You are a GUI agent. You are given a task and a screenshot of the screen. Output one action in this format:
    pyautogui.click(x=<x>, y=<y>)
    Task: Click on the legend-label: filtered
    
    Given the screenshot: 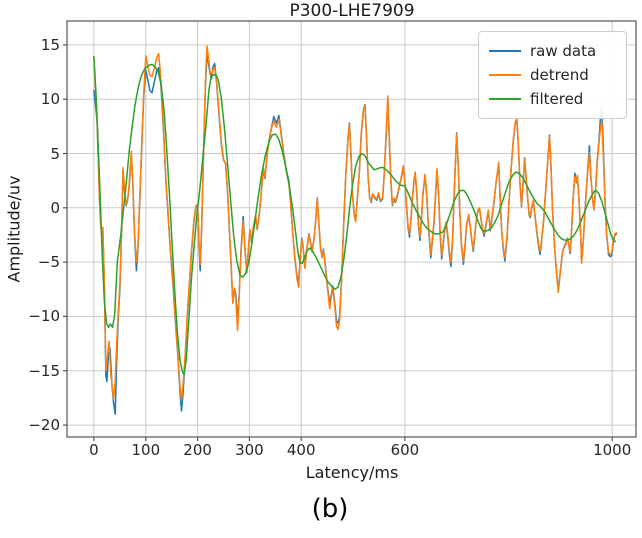 What is the action you would take?
    pyautogui.click(x=557, y=99)
    